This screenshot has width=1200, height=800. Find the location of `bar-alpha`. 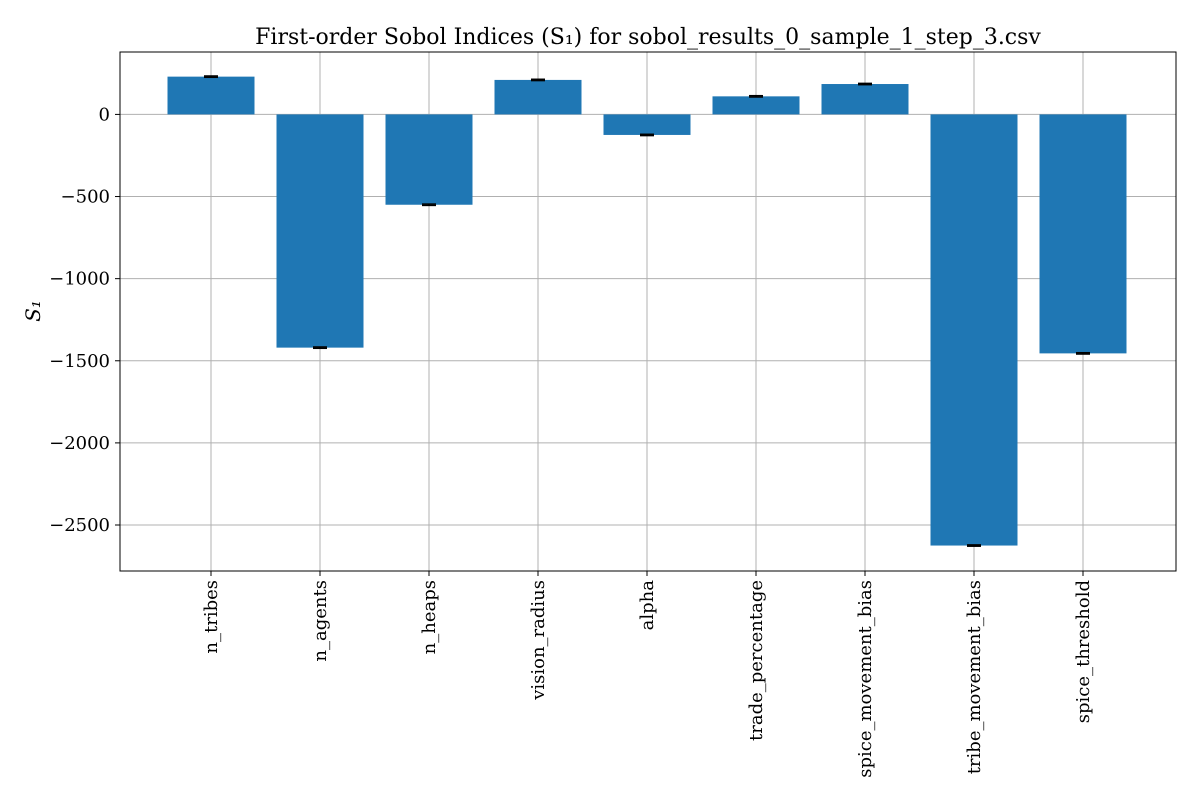

bar-alpha is located at coordinates (647, 124).